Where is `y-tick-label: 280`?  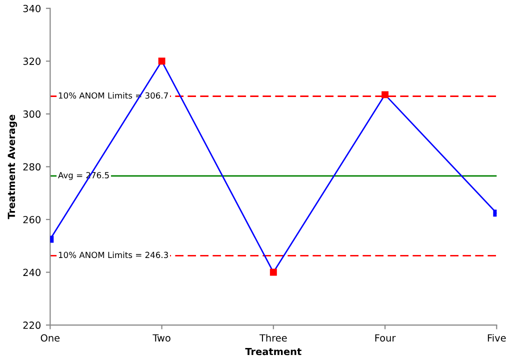
y-tick-label: 280 is located at coordinates (31, 167).